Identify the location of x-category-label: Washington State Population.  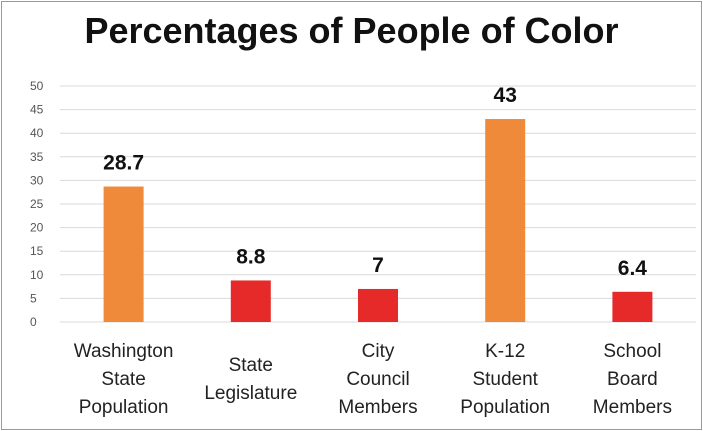
(124, 379).